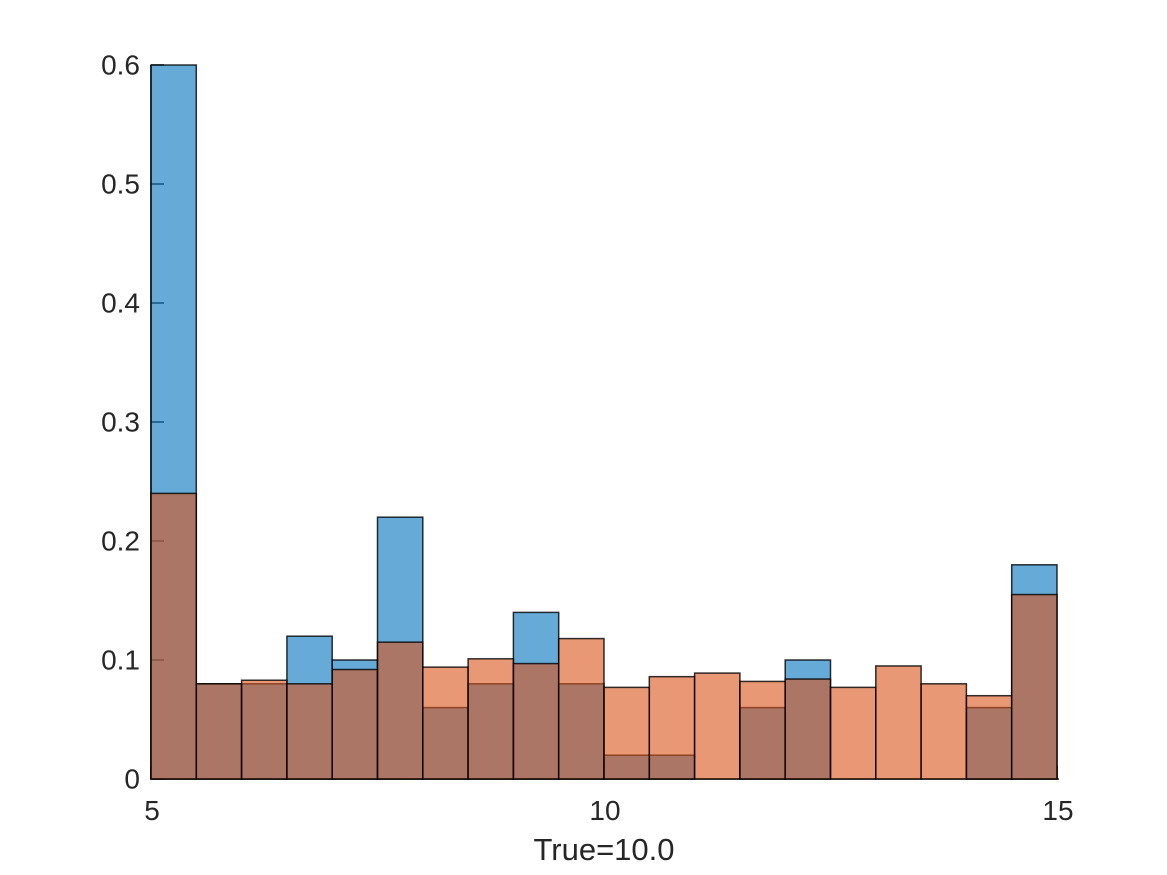 The height and width of the screenshot is (875, 1167). Describe the element at coordinates (132, 779) in the screenshot. I see `y-tick-label: 0` at that location.